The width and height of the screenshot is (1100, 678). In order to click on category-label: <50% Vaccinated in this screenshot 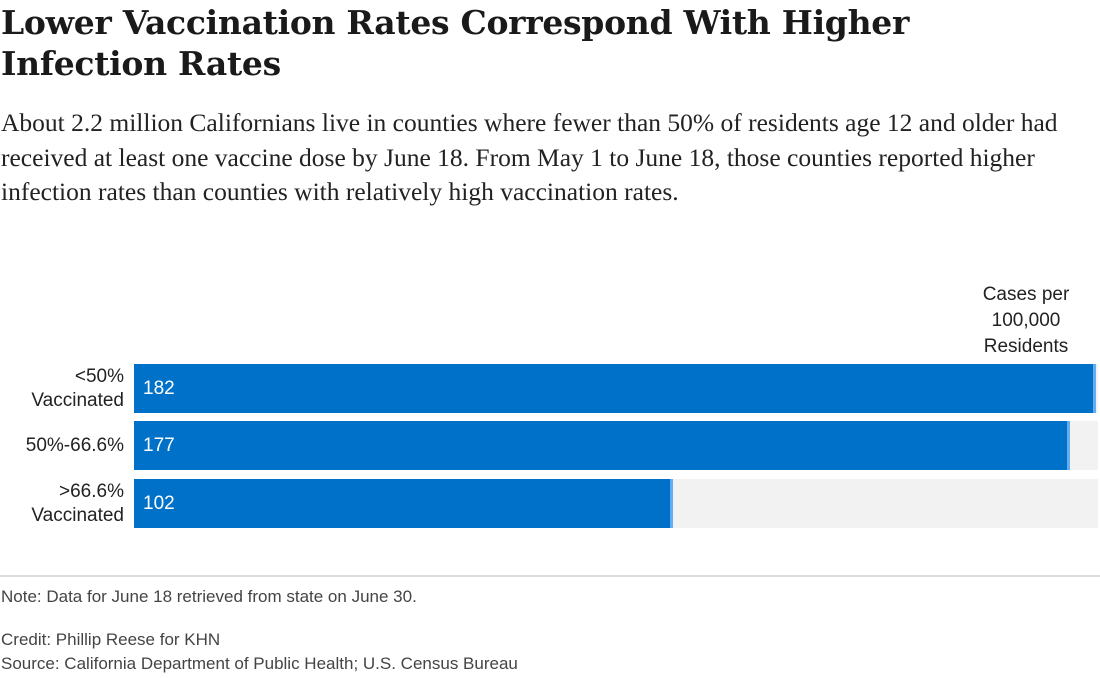, I will do `click(62, 389)`.